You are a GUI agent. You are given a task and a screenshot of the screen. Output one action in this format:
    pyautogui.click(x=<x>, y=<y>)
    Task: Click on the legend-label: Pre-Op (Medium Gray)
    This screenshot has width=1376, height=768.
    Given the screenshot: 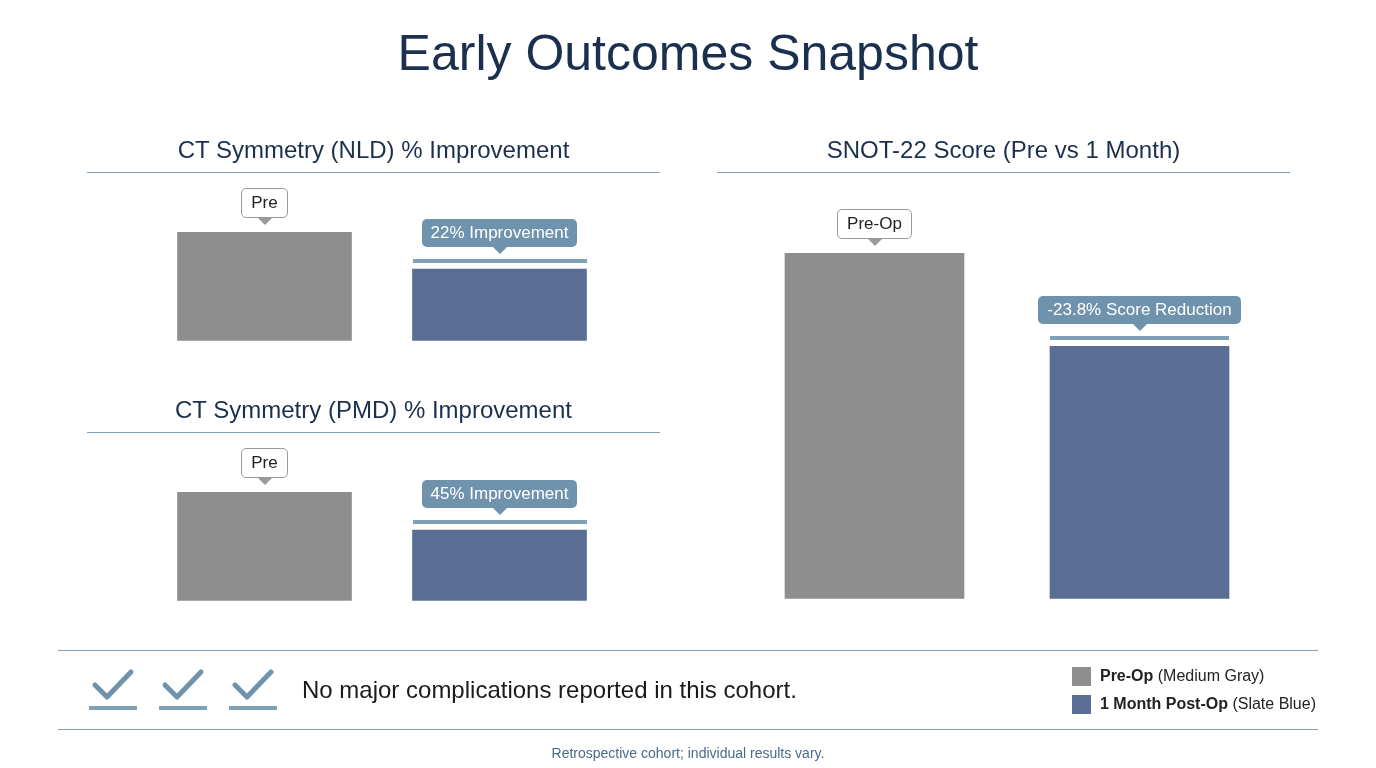 What is the action you would take?
    pyautogui.click(x=1182, y=675)
    